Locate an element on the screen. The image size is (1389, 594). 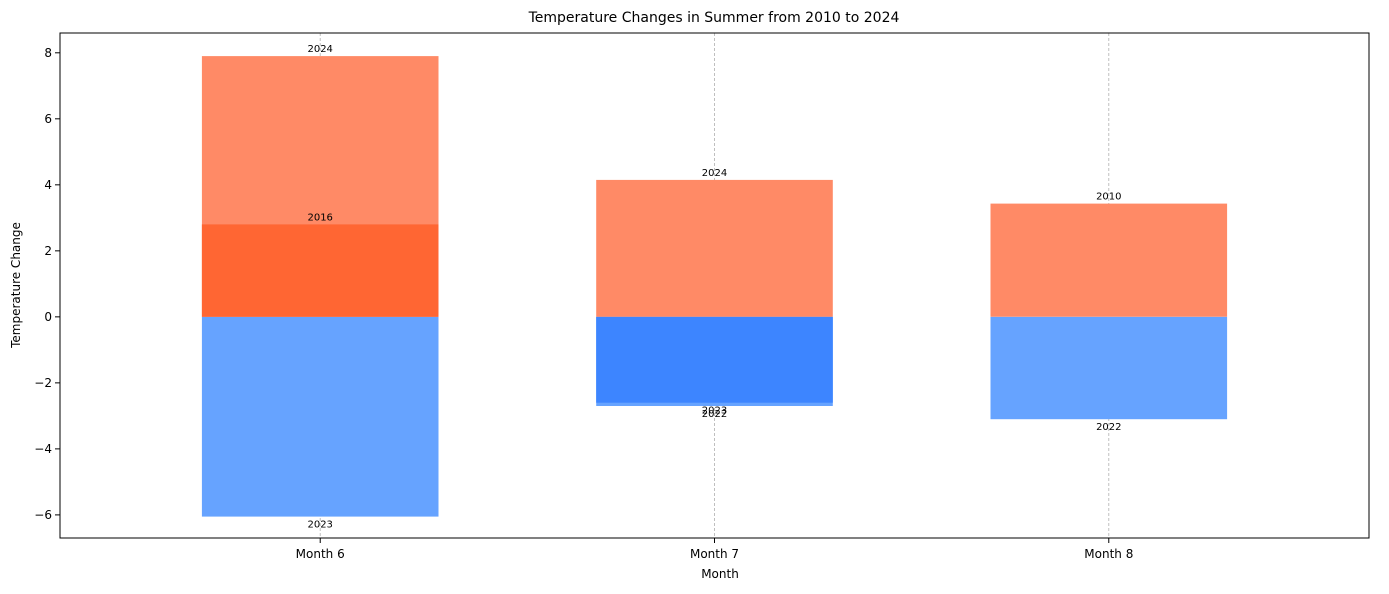
bar-month-6-2023 is located at coordinates (320, 416).